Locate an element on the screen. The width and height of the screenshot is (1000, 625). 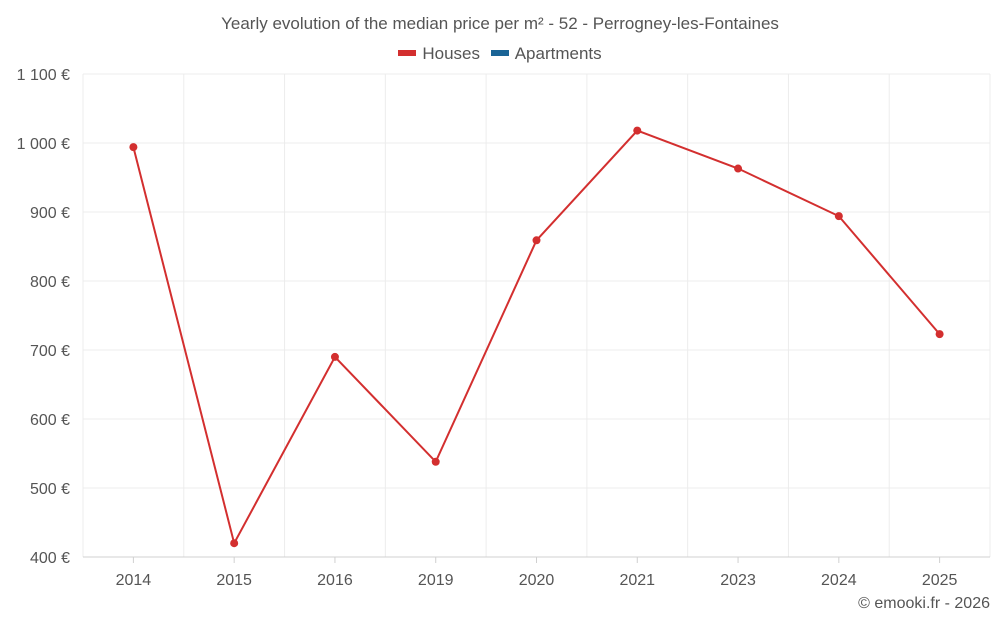
legend-item-apartments: Apartments is located at coordinates (546, 54).